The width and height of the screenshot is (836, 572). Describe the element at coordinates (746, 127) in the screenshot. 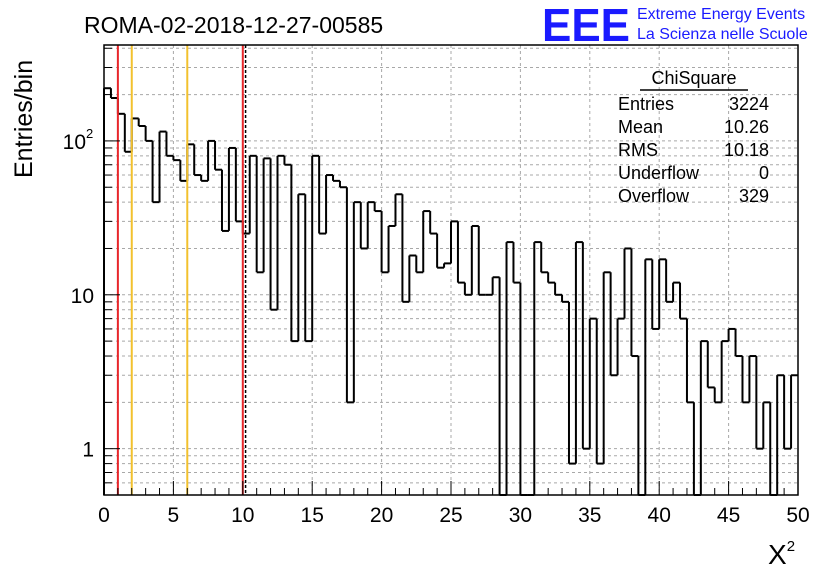

I see `stats-row-value: 10.26` at that location.